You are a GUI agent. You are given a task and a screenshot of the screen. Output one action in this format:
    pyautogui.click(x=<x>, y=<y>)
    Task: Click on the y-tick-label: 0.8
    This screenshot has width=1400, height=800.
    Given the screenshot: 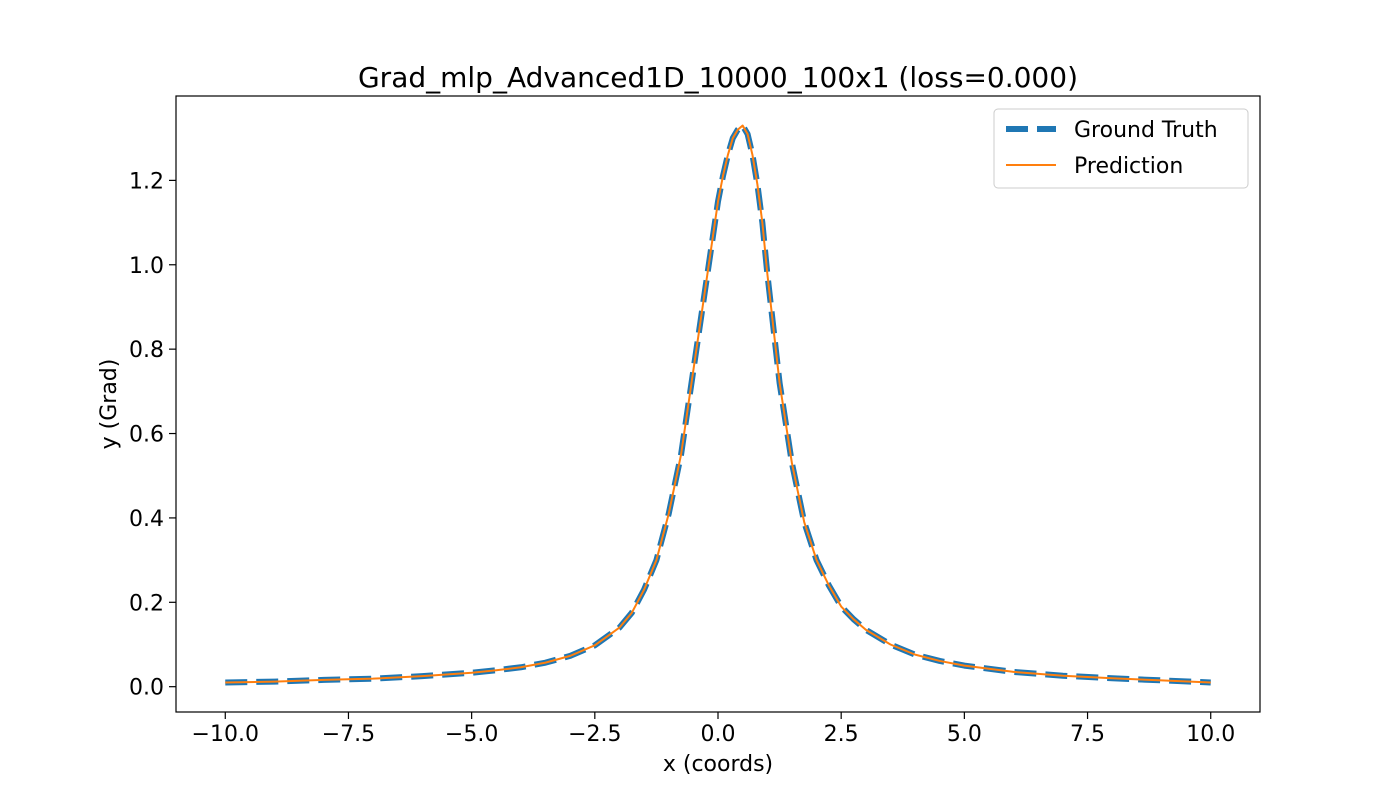 What is the action you would take?
    pyautogui.click(x=146, y=350)
    